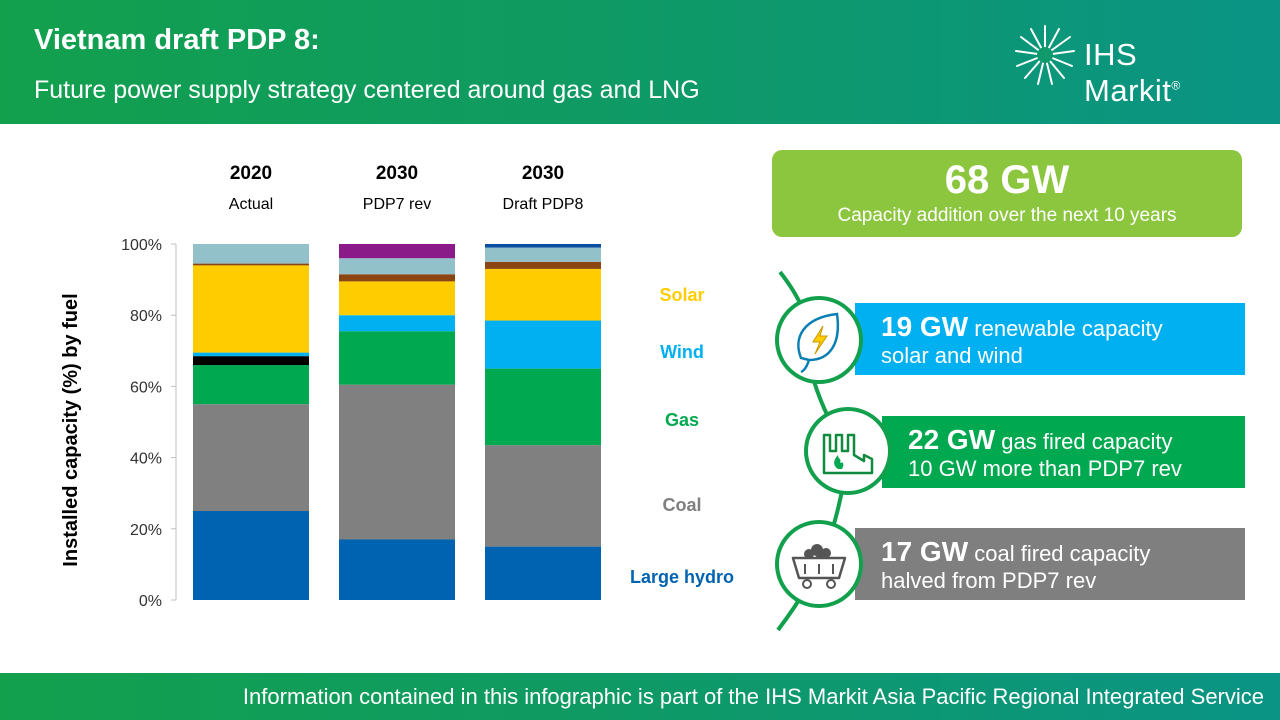 This screenshot has width=1280, height=720. What do you see at coordinates (952, 355) in the screenshot?
I see `renewable-detail: solar and wind` at bounding box center [952, 355].